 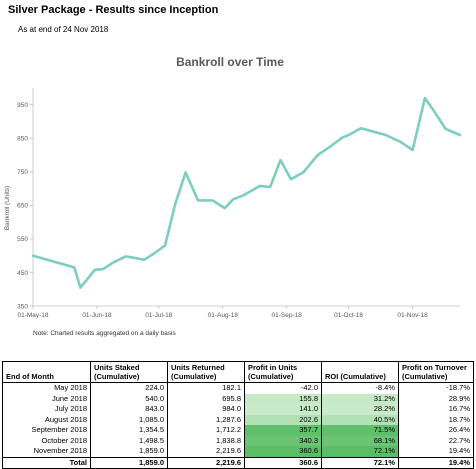 I want to click on cell-profit-units: 155.8, so click(x=283, y=398).